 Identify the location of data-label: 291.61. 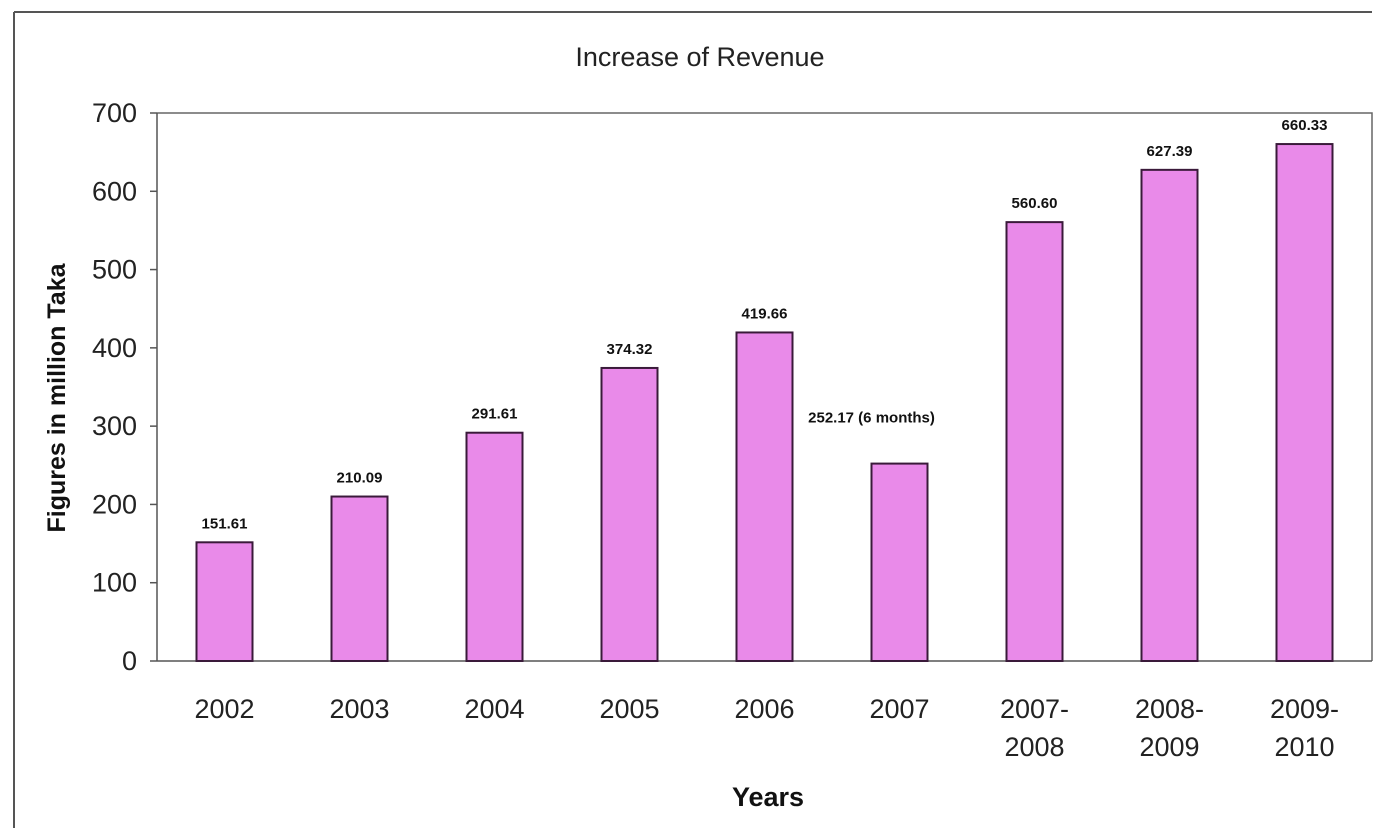
(495, 414).